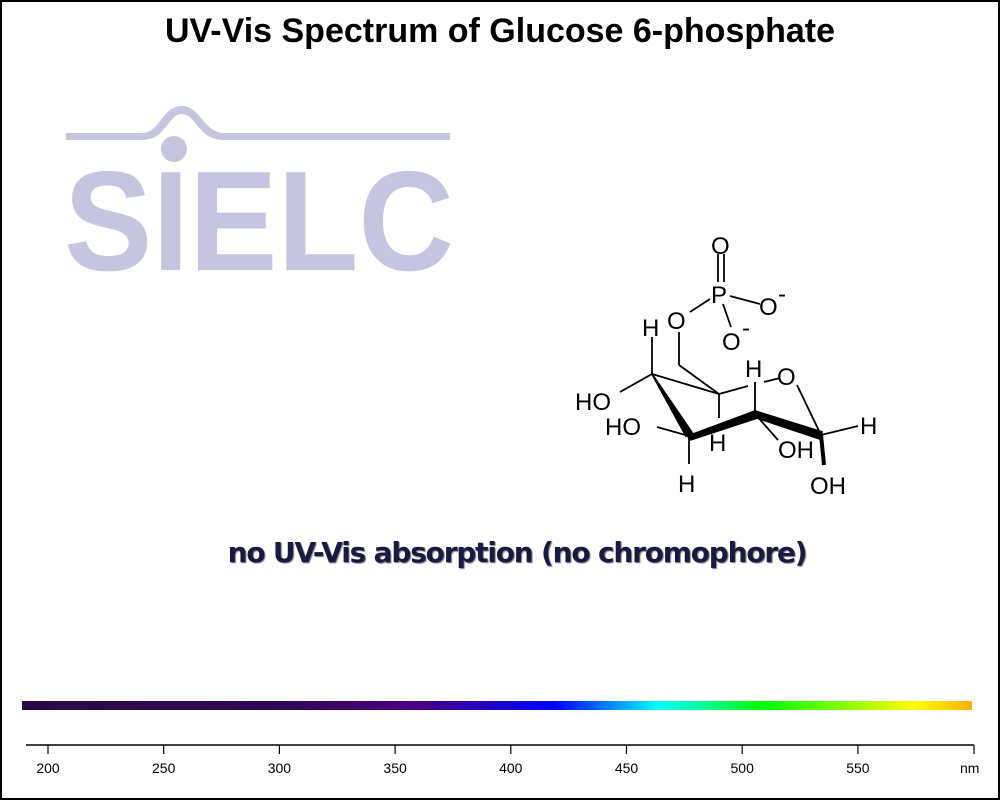 Image resolution: width=1000 pixels, height=800 pixels. Describe the element at coordinates (395, 768) in the screenshot. I see `x-tick-label: 350` at that location.